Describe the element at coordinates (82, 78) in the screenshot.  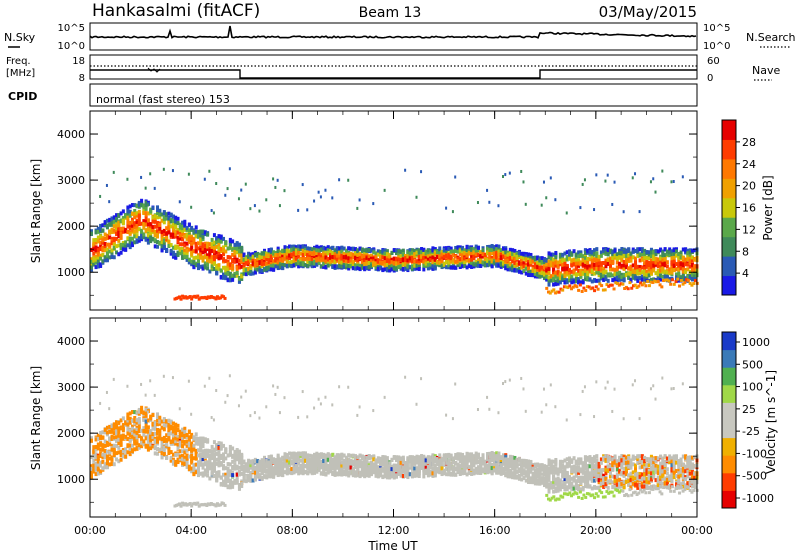
I see `freq-tick-low: 8` at that location.